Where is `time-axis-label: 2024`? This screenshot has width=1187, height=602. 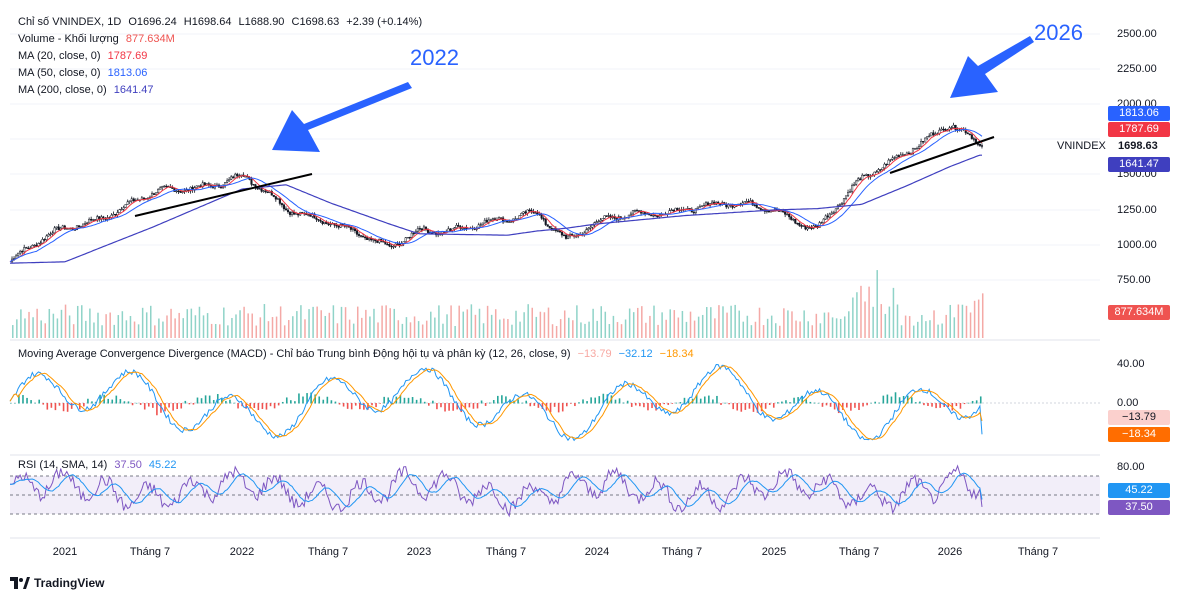
time-axis-label: 2024 is located at coordinates (597, 552).